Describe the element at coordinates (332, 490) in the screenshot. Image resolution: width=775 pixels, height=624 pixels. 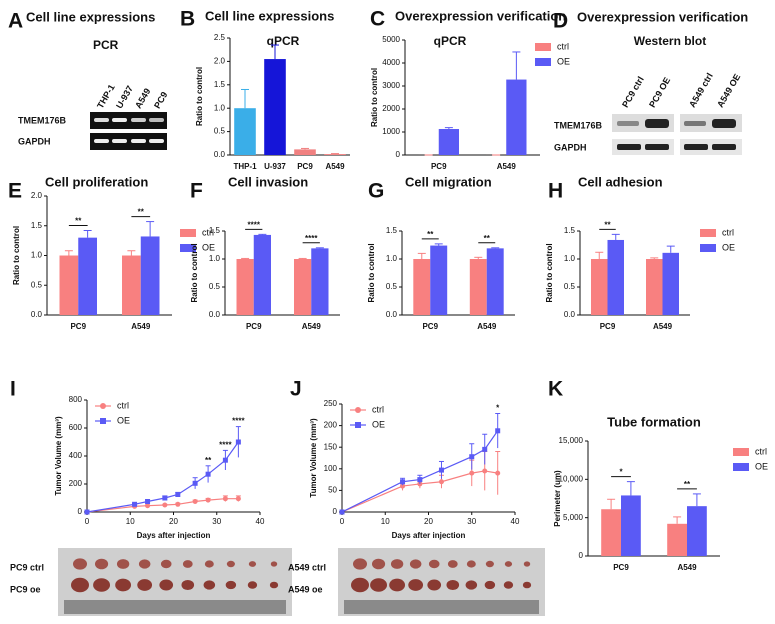
I see `y-tick-label: 50` at that location.